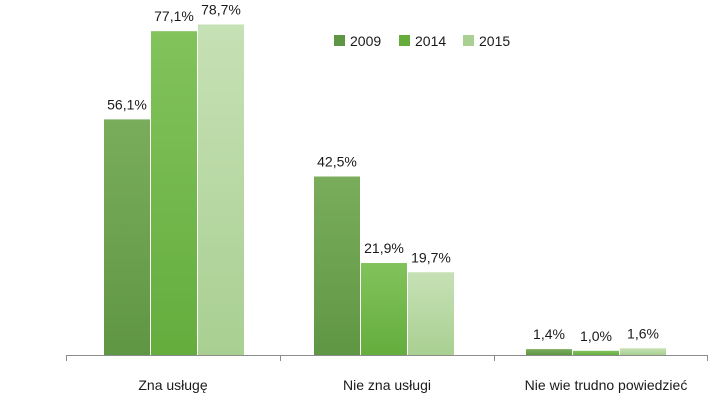 The height and width of the screenshot is (406, 726). What do you see at coordinates (431, 257) in the screenshot?
I see `value-label-2015-cat1: 19,7%` at bounding box center [431, 257].